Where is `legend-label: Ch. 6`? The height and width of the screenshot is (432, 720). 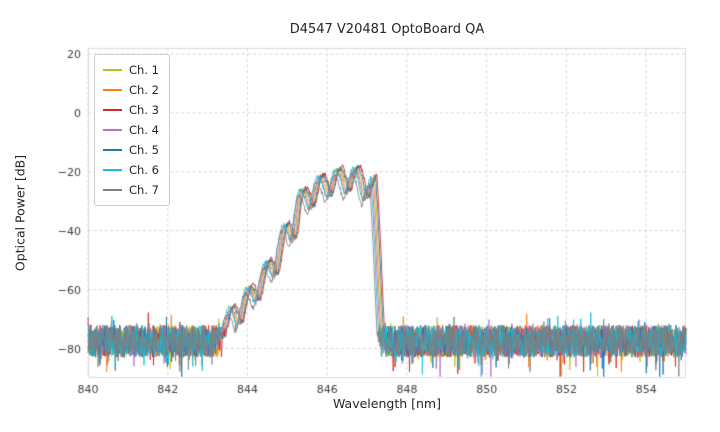 legend-label: Ch. 6 is located at coordinates (144, 170).